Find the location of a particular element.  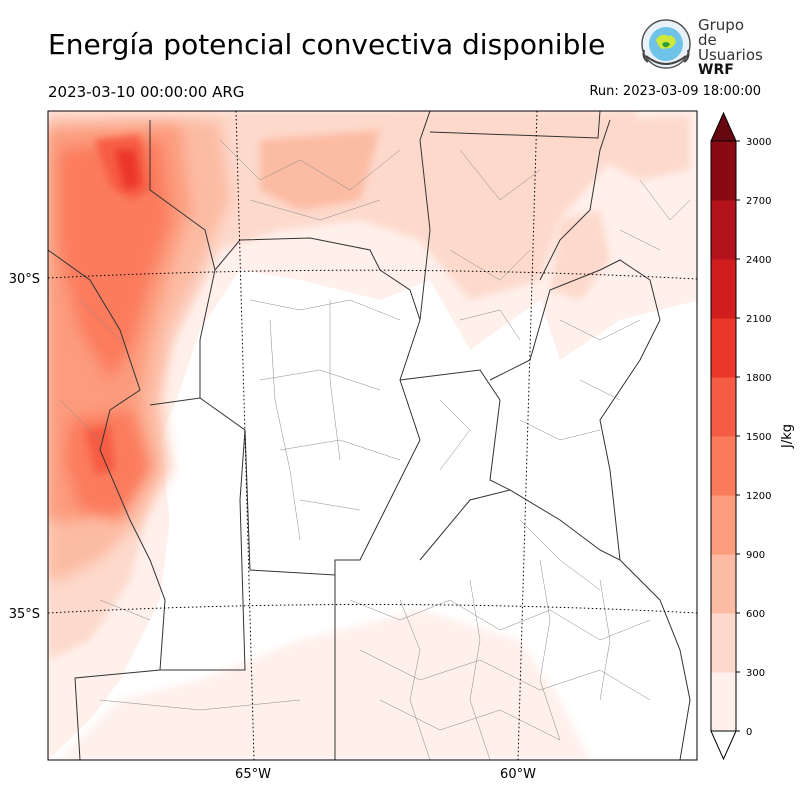

run-time: Run: 2023-03-09 18:00:00 is located at coordinates (675, 91).